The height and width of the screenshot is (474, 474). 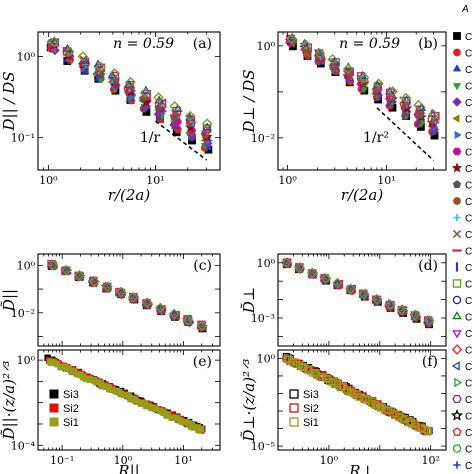 What do you see at coordinates (249, 300) in the screenshot?
I see `y-axis-label: D̃⊥` at bounding box center [249, 300].